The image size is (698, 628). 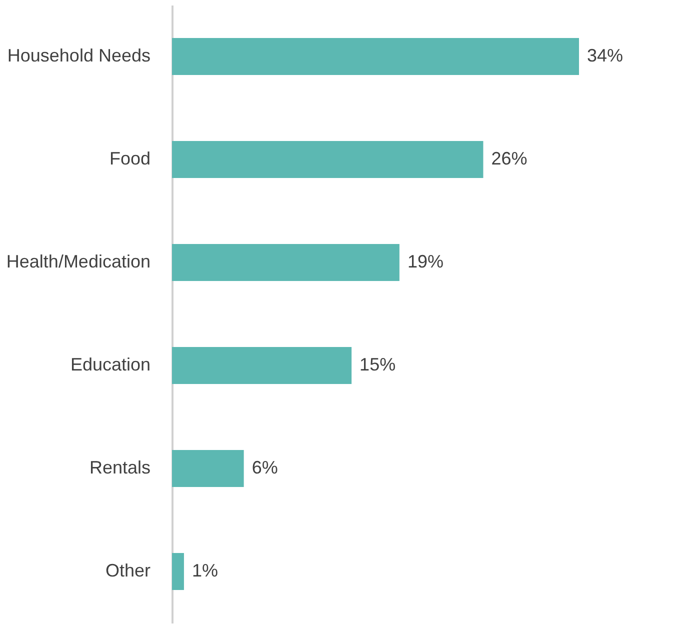 What do you see at coordinates (378, 364) in the screenshot?
I see `data-label: 15%` at bounding box center [378, 364].